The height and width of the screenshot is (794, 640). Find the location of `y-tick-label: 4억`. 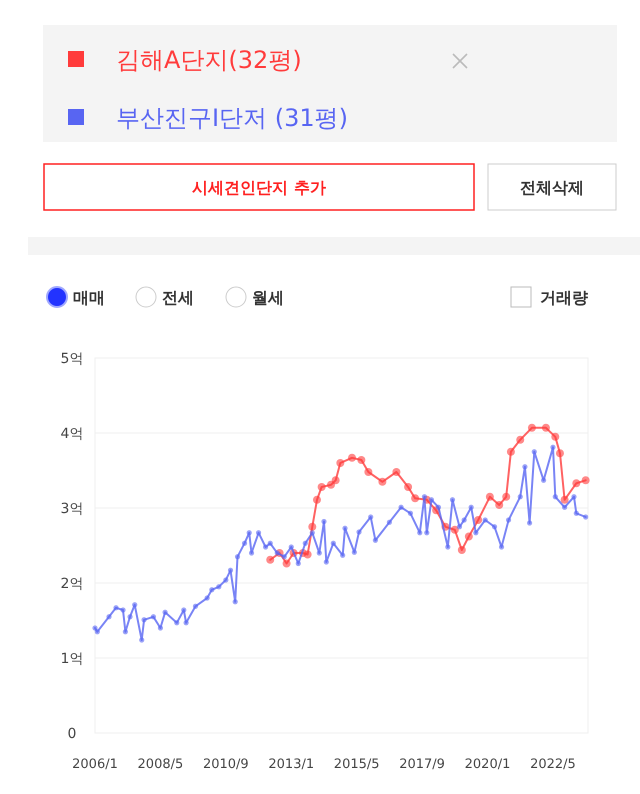

y-tick-label: 4억 is located at coordinates (72, 434).